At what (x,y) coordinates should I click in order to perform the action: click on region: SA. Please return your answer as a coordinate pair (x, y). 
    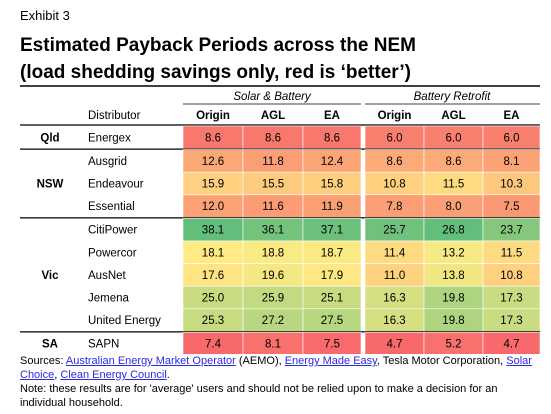
    Looking at the image, I should click on (50, 345).